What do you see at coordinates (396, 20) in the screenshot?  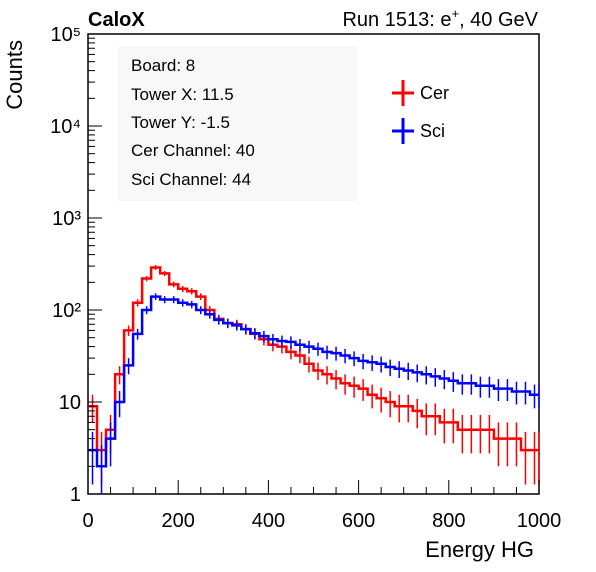 I see `run-label-prefix: Run 1513: e` at bounding box center [396, 20].